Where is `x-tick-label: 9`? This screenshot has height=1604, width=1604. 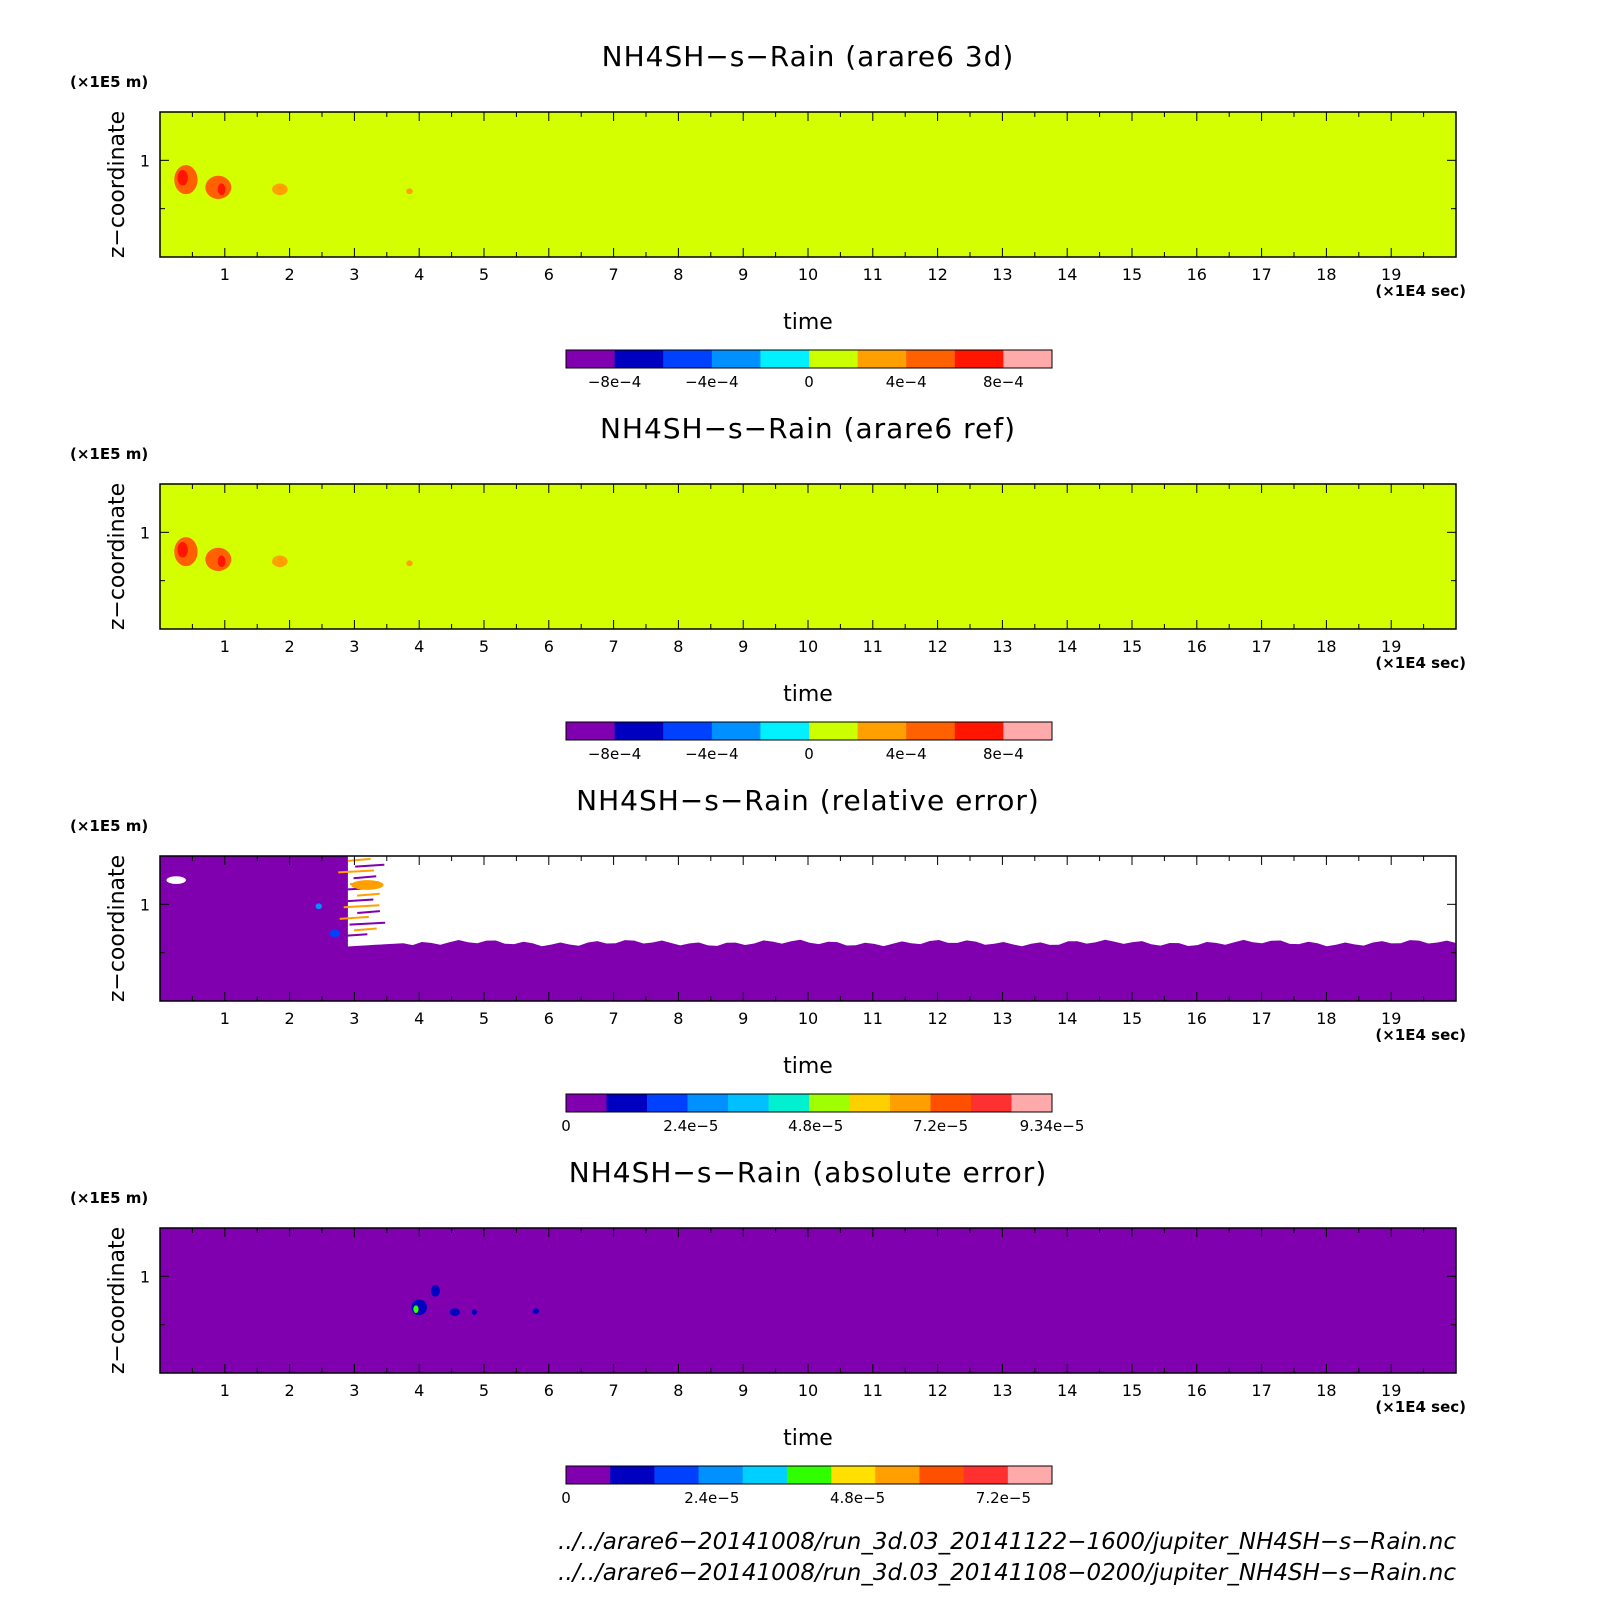
x-tick-label: 9 is located at coordinates (743, 646).